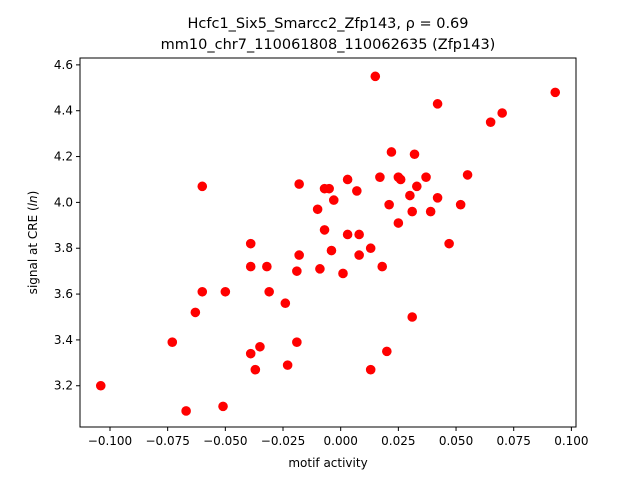 The height and width of the screenshot is (480, 640). I want to click on y-tick-label: 4.0, so click(63, 202).